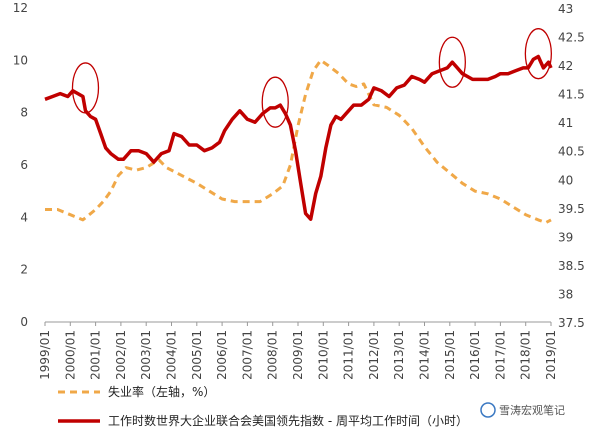 The height and width of the screenshot is (439, 600). What do you see at coordinates (399, 355) in the screenshot?
I see `x-tick-label: 2013/01` at bounding box center [399, 355].